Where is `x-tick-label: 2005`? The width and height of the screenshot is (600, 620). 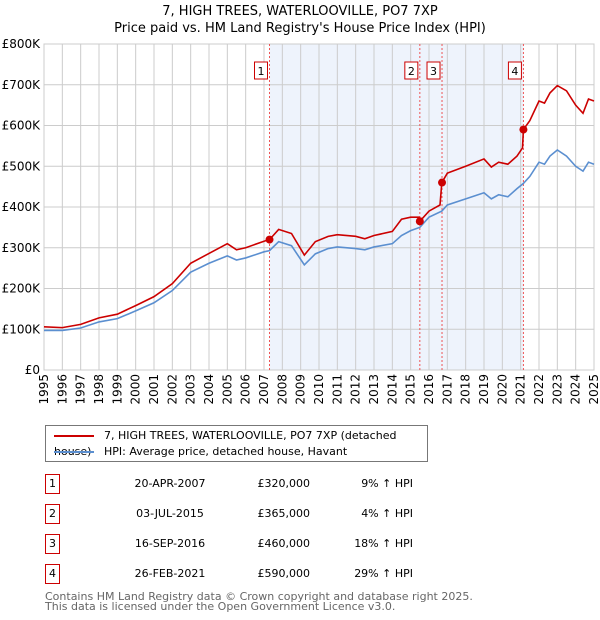
x-tick-label: 2005 is located at coordinates (227, 389).